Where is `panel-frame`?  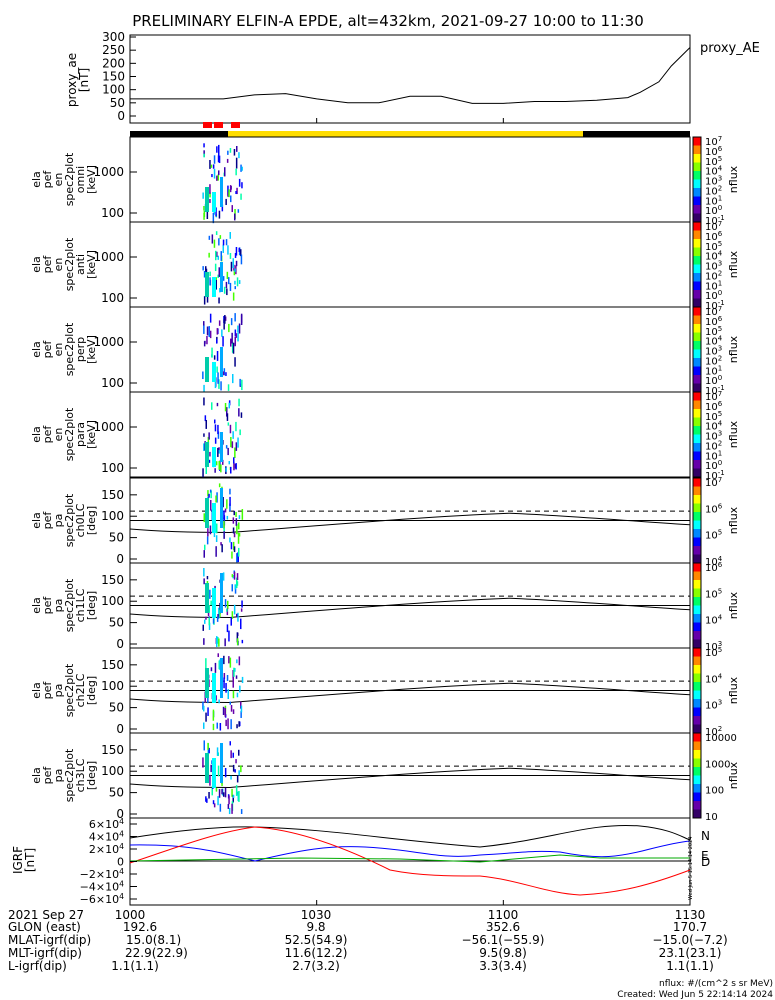 panel-frame is located at coordinates (410, 434).